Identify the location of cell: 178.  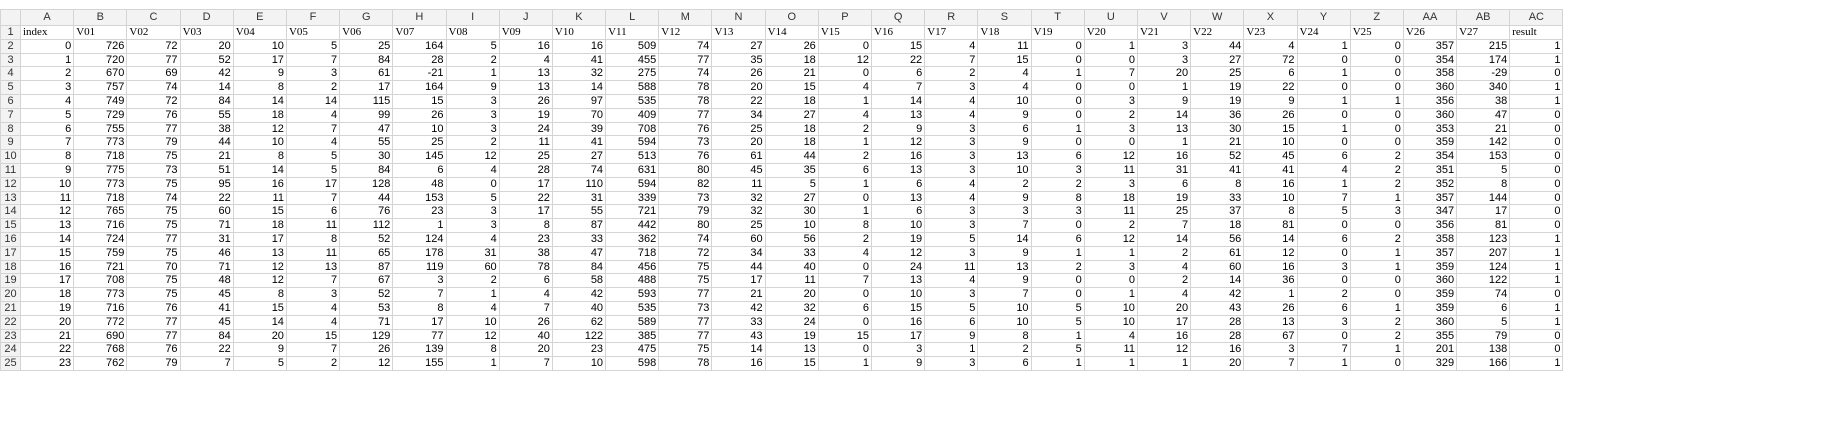
(419, 253).